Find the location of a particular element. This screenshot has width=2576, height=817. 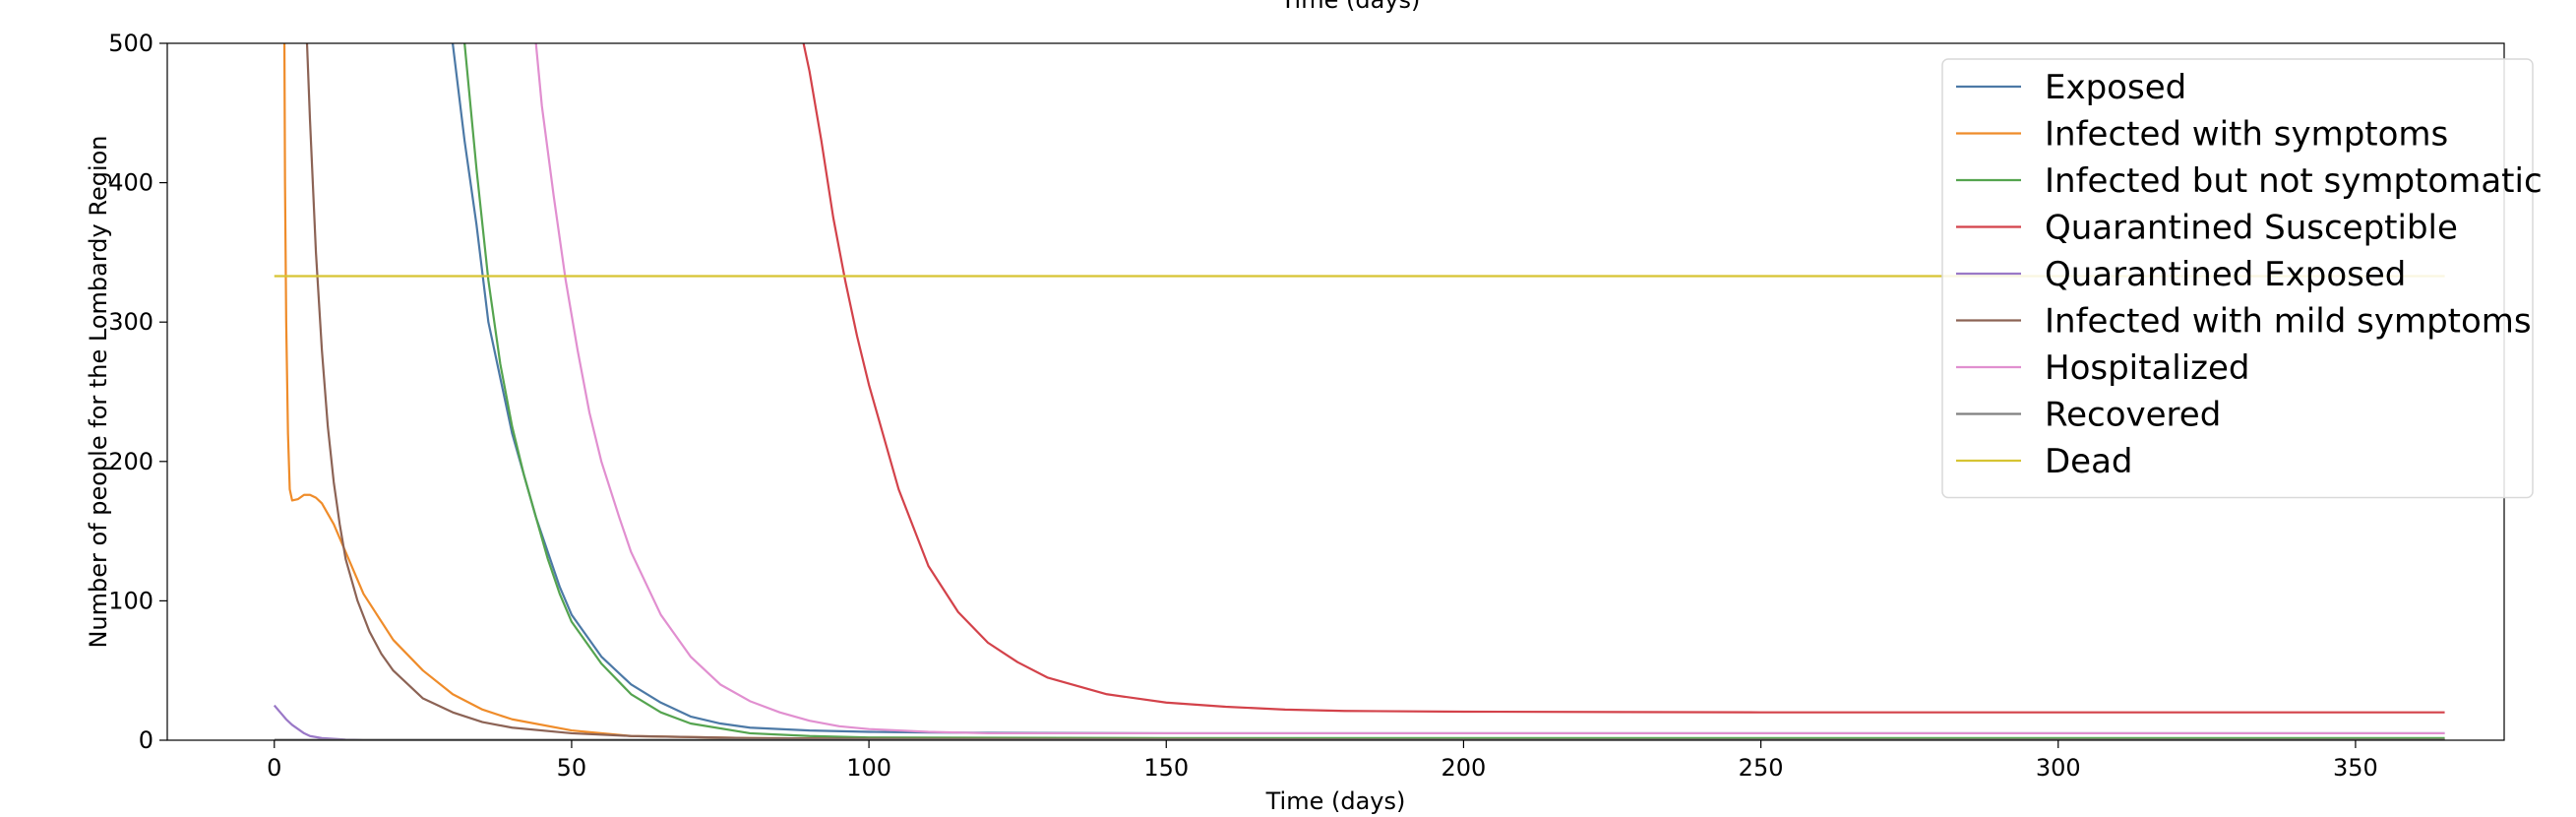

legend-label: Infected with symptoms is located at coordinates (2247, 135).